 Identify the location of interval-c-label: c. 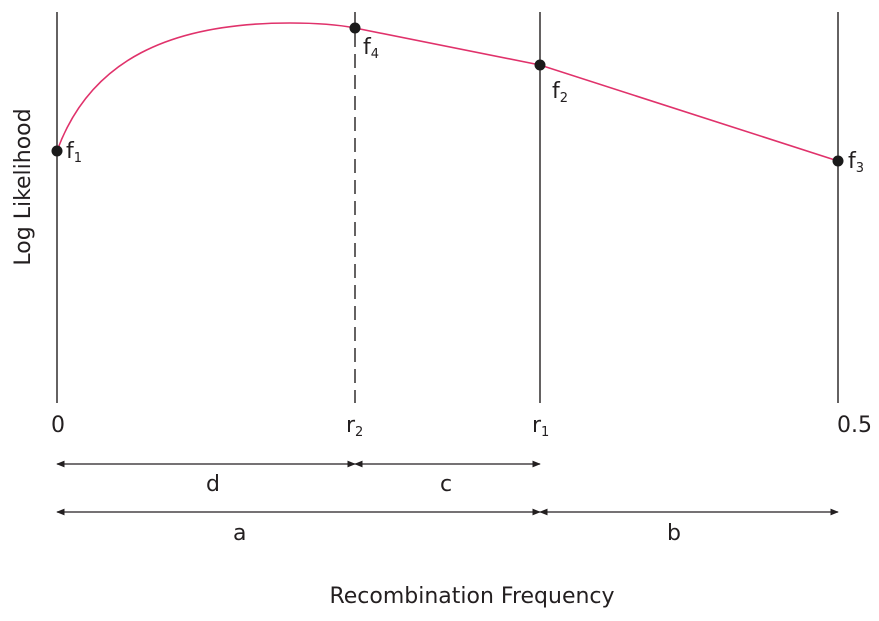
(446, 484).